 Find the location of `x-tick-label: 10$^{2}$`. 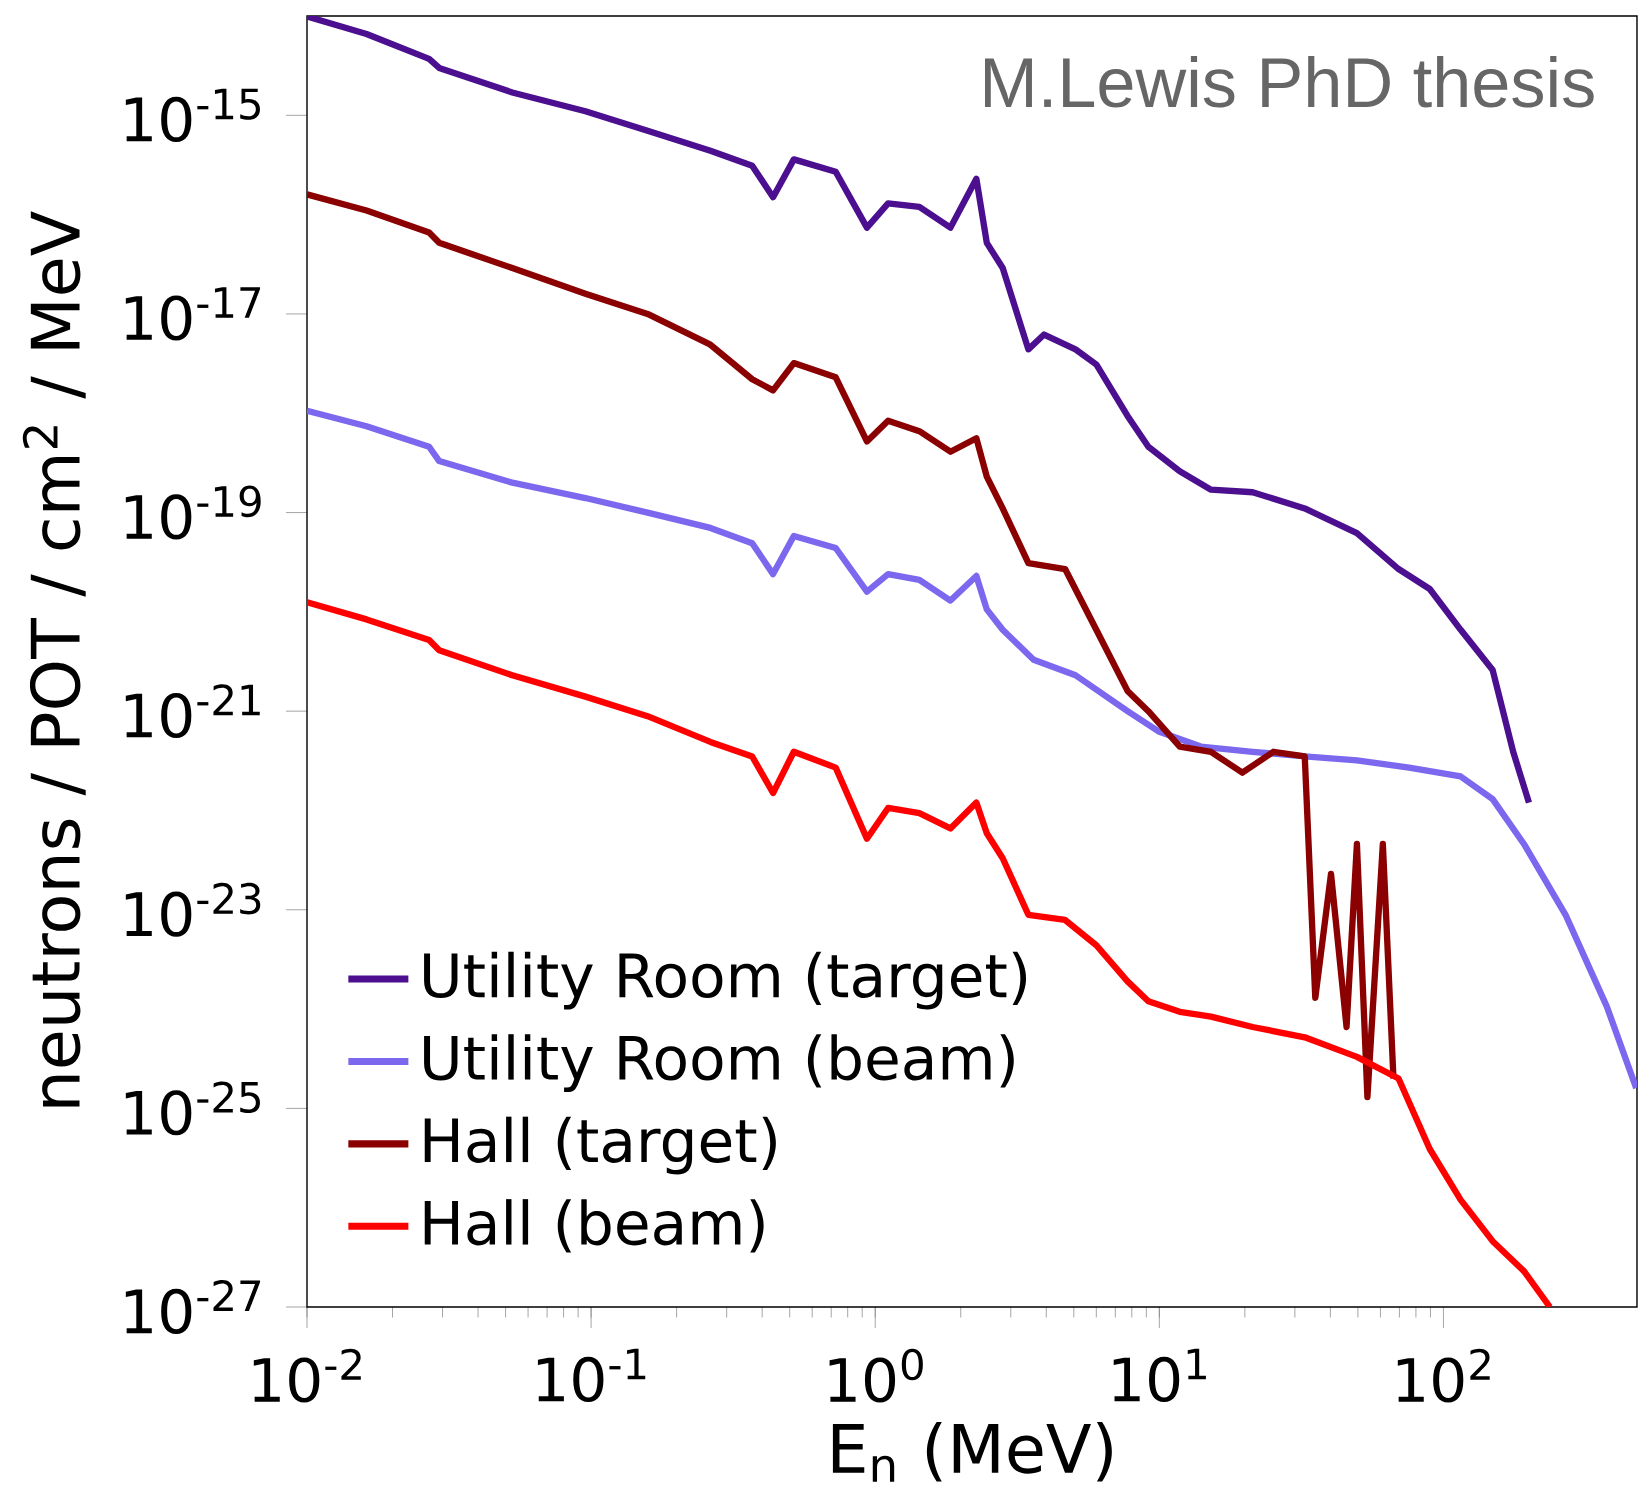

x-tick-label: 10$^{2}$ is located at coordinates (1443, 1375).